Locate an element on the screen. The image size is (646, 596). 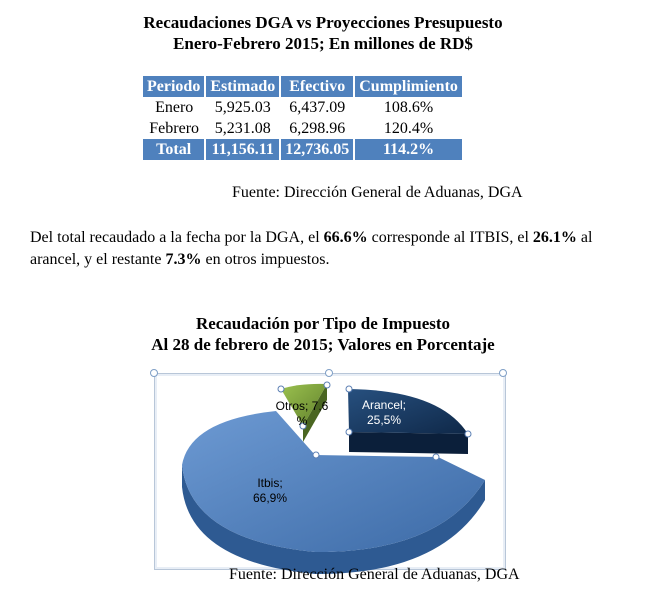
header-cumplimiento: Cumplimiento is located at coordinates (409, 86).